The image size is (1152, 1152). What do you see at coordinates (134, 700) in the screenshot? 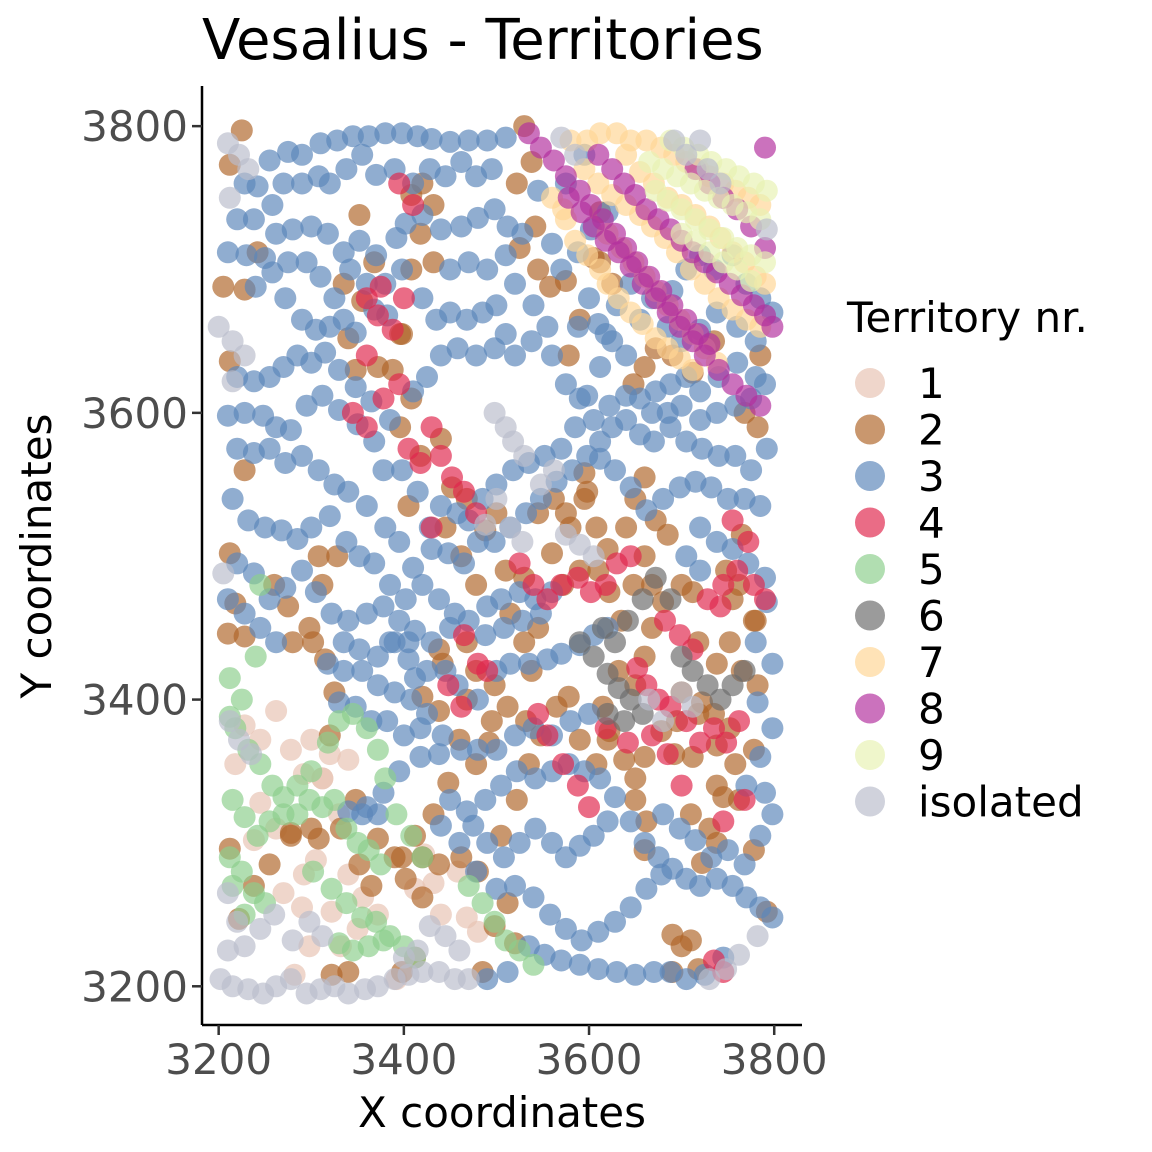
I see `y-tick-label: 3400` at bounding box center [134, 700].